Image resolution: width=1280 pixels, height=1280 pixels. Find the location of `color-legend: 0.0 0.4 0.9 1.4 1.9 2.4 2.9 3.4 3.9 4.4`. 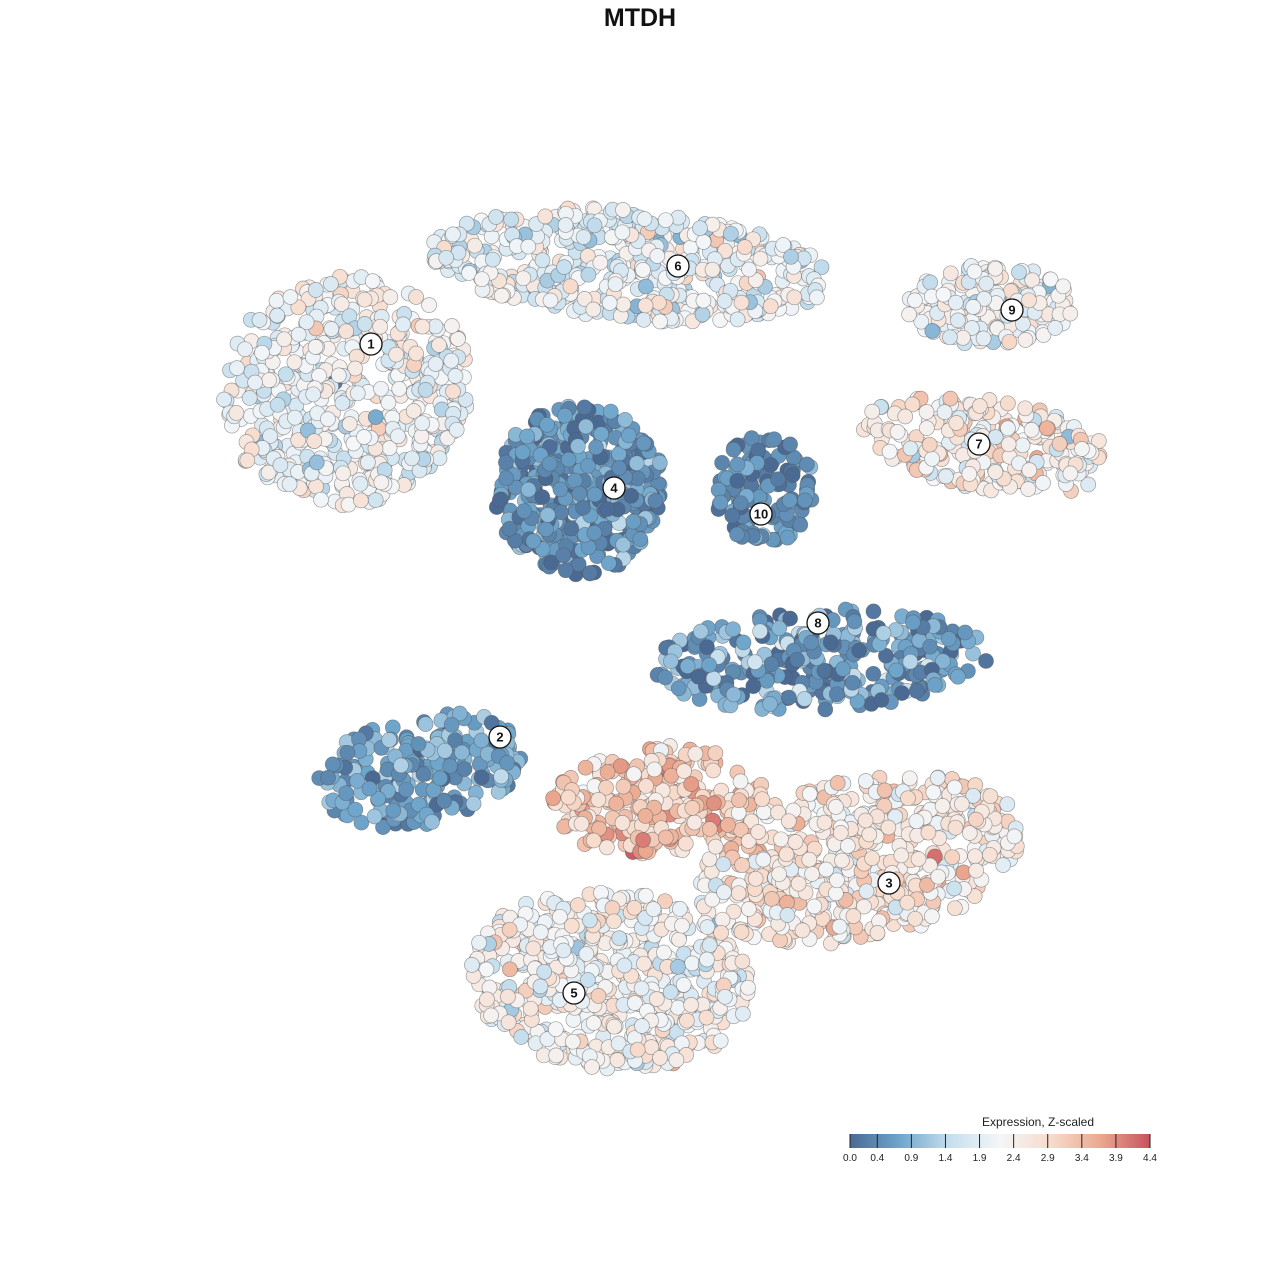

color-legend: 0.0 0.4 0.9 1.4 1.9 2.4 2.9 3.4 3.9 4.4 is located at coordinates (1000, 1149).